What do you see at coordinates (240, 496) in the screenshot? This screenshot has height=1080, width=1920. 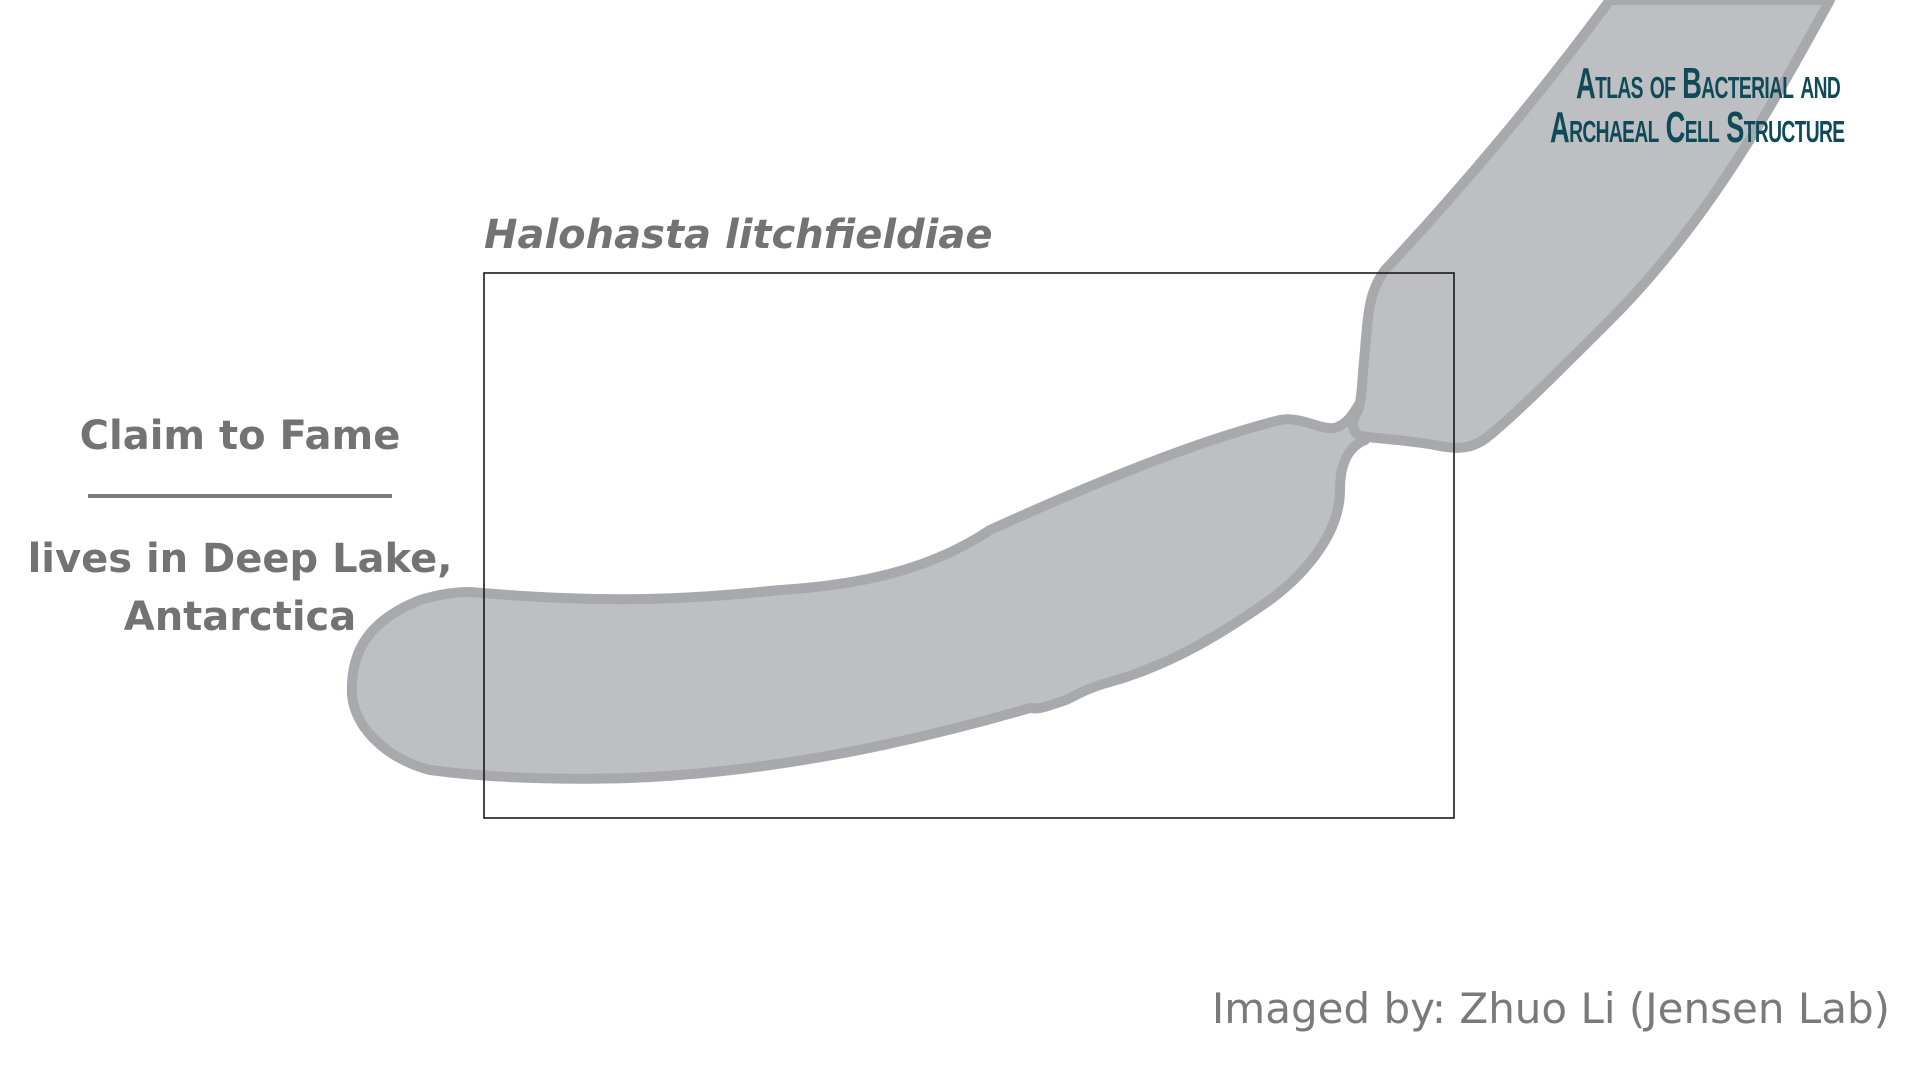 I see `claim-divider` at bounding box center [240, 496].